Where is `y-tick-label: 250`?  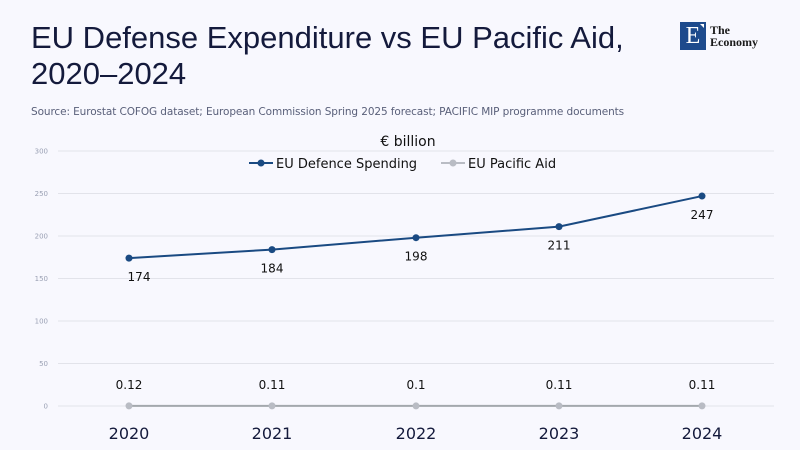 y-tick-label: 250 is located at coordinates (41, 194).